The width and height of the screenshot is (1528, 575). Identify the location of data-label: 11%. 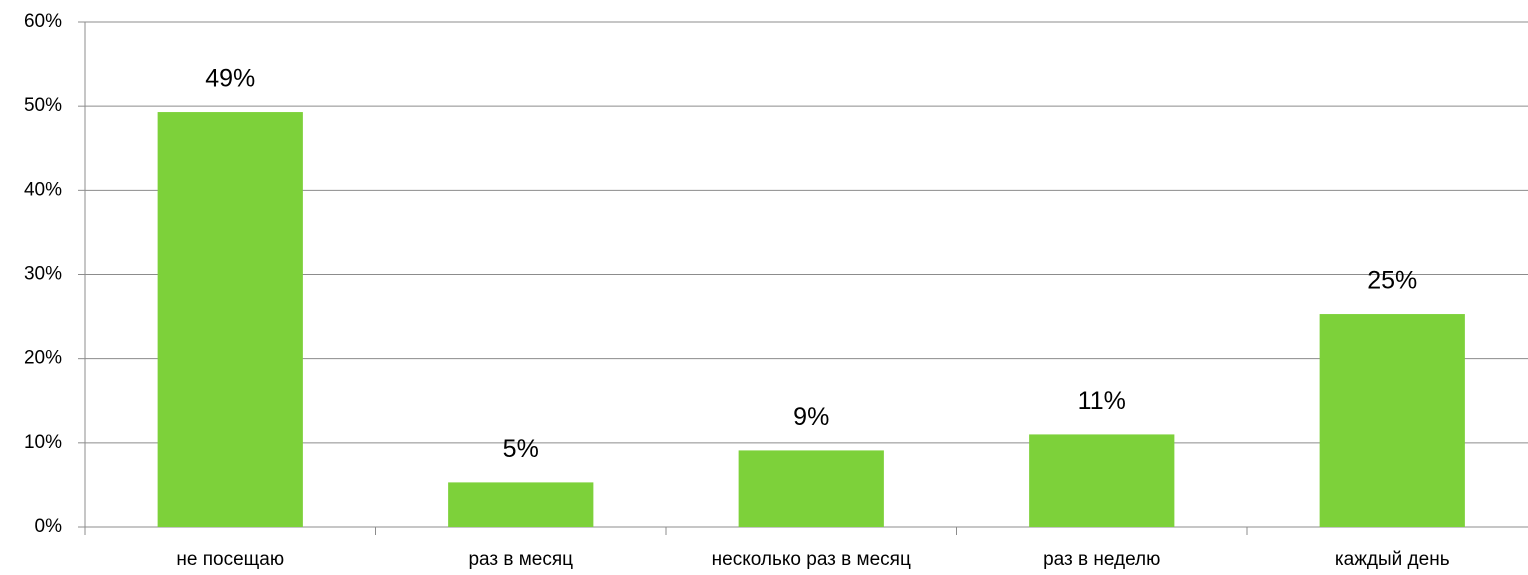
(1102, 401).